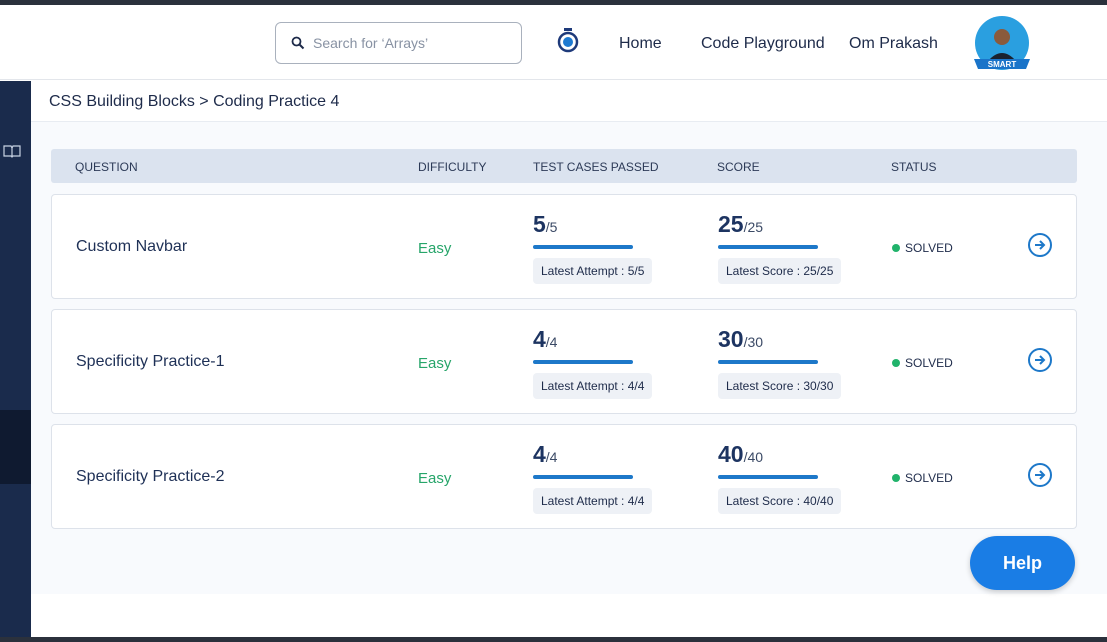  What do you see at coordinates (371, 43) in the screenshot?
I see `search-placeholder: Search for ‘Arrays’` at bounding box center [371, 43].